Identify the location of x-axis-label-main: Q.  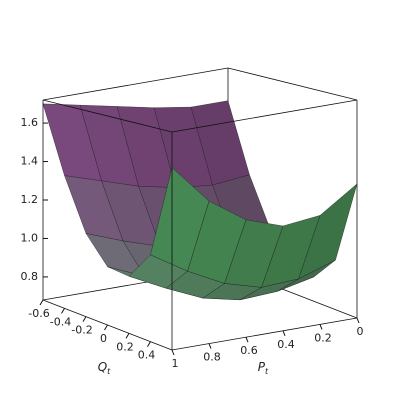
(102, 367).